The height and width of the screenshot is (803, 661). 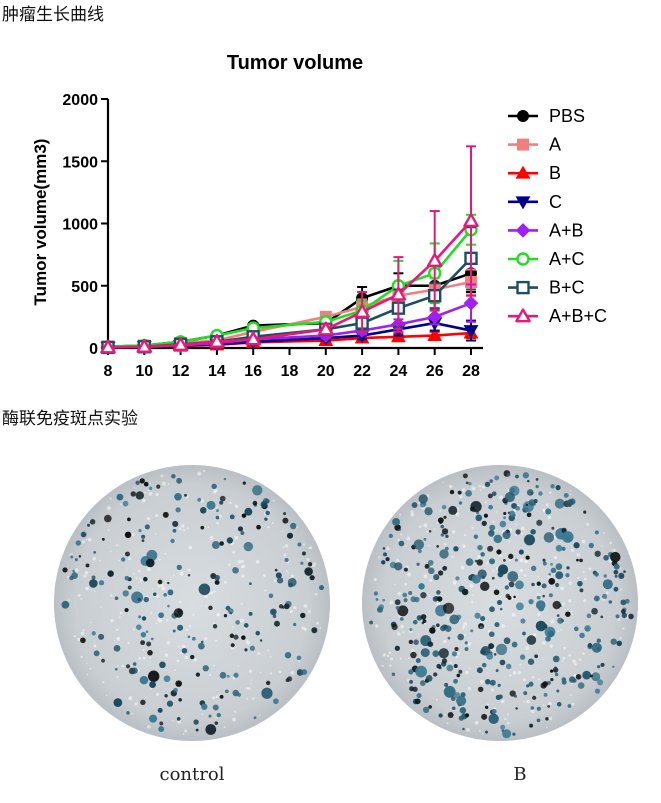 I want to click on x-tick-label: 12, so click(x=181, y=371).